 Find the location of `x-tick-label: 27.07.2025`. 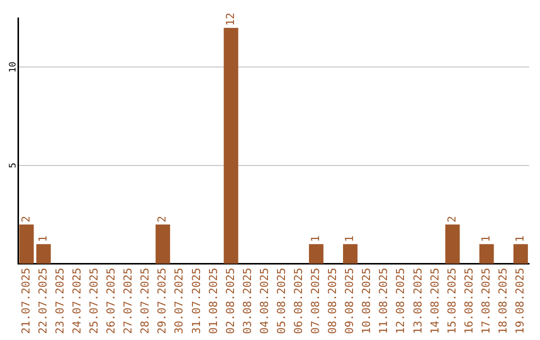

x-tick-label: 27.07.2025 is located at coordinates (128, 301).